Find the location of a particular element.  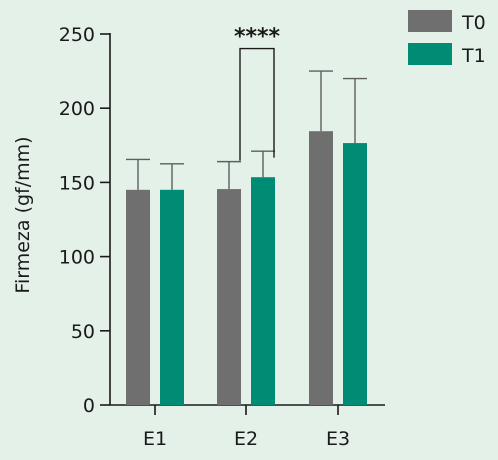

y-tick-label: 0 is located at coordinates (89, 406).